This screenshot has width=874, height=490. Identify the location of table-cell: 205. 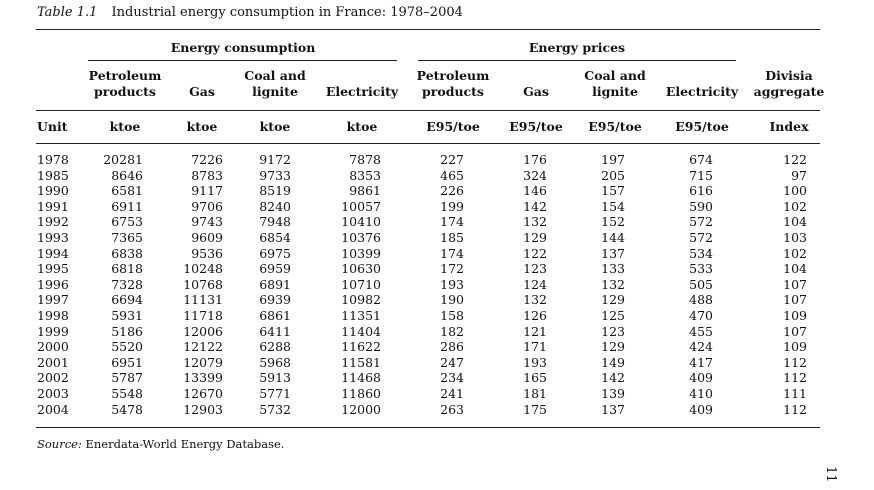
(613, 175).